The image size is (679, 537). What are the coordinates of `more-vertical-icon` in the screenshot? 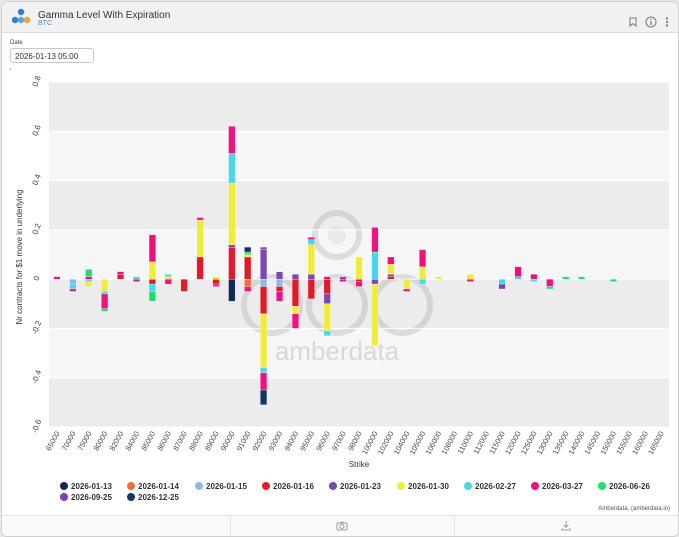 It's located at (667, 22).